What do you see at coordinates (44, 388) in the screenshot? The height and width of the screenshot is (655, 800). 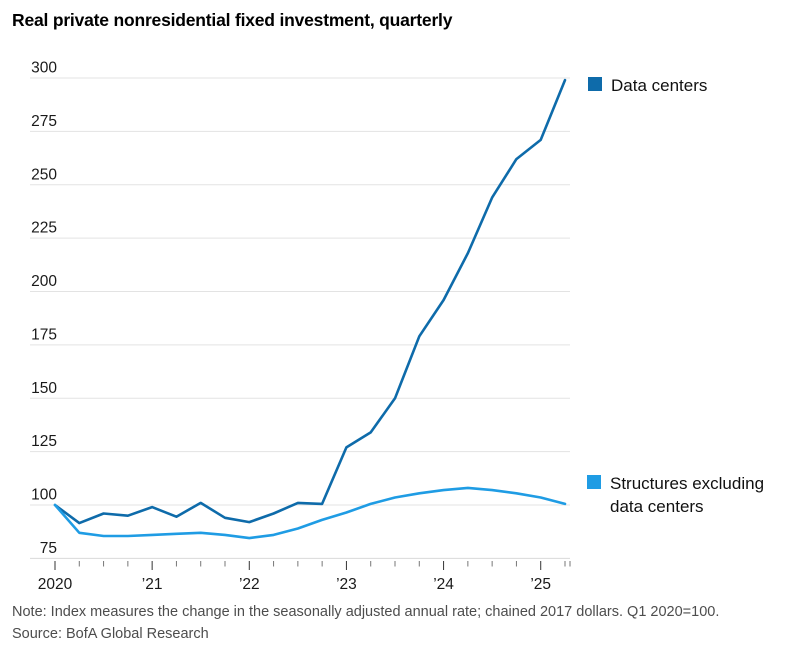 I see `y-axis-tick-label: 150` at bounding box center [44, 388].